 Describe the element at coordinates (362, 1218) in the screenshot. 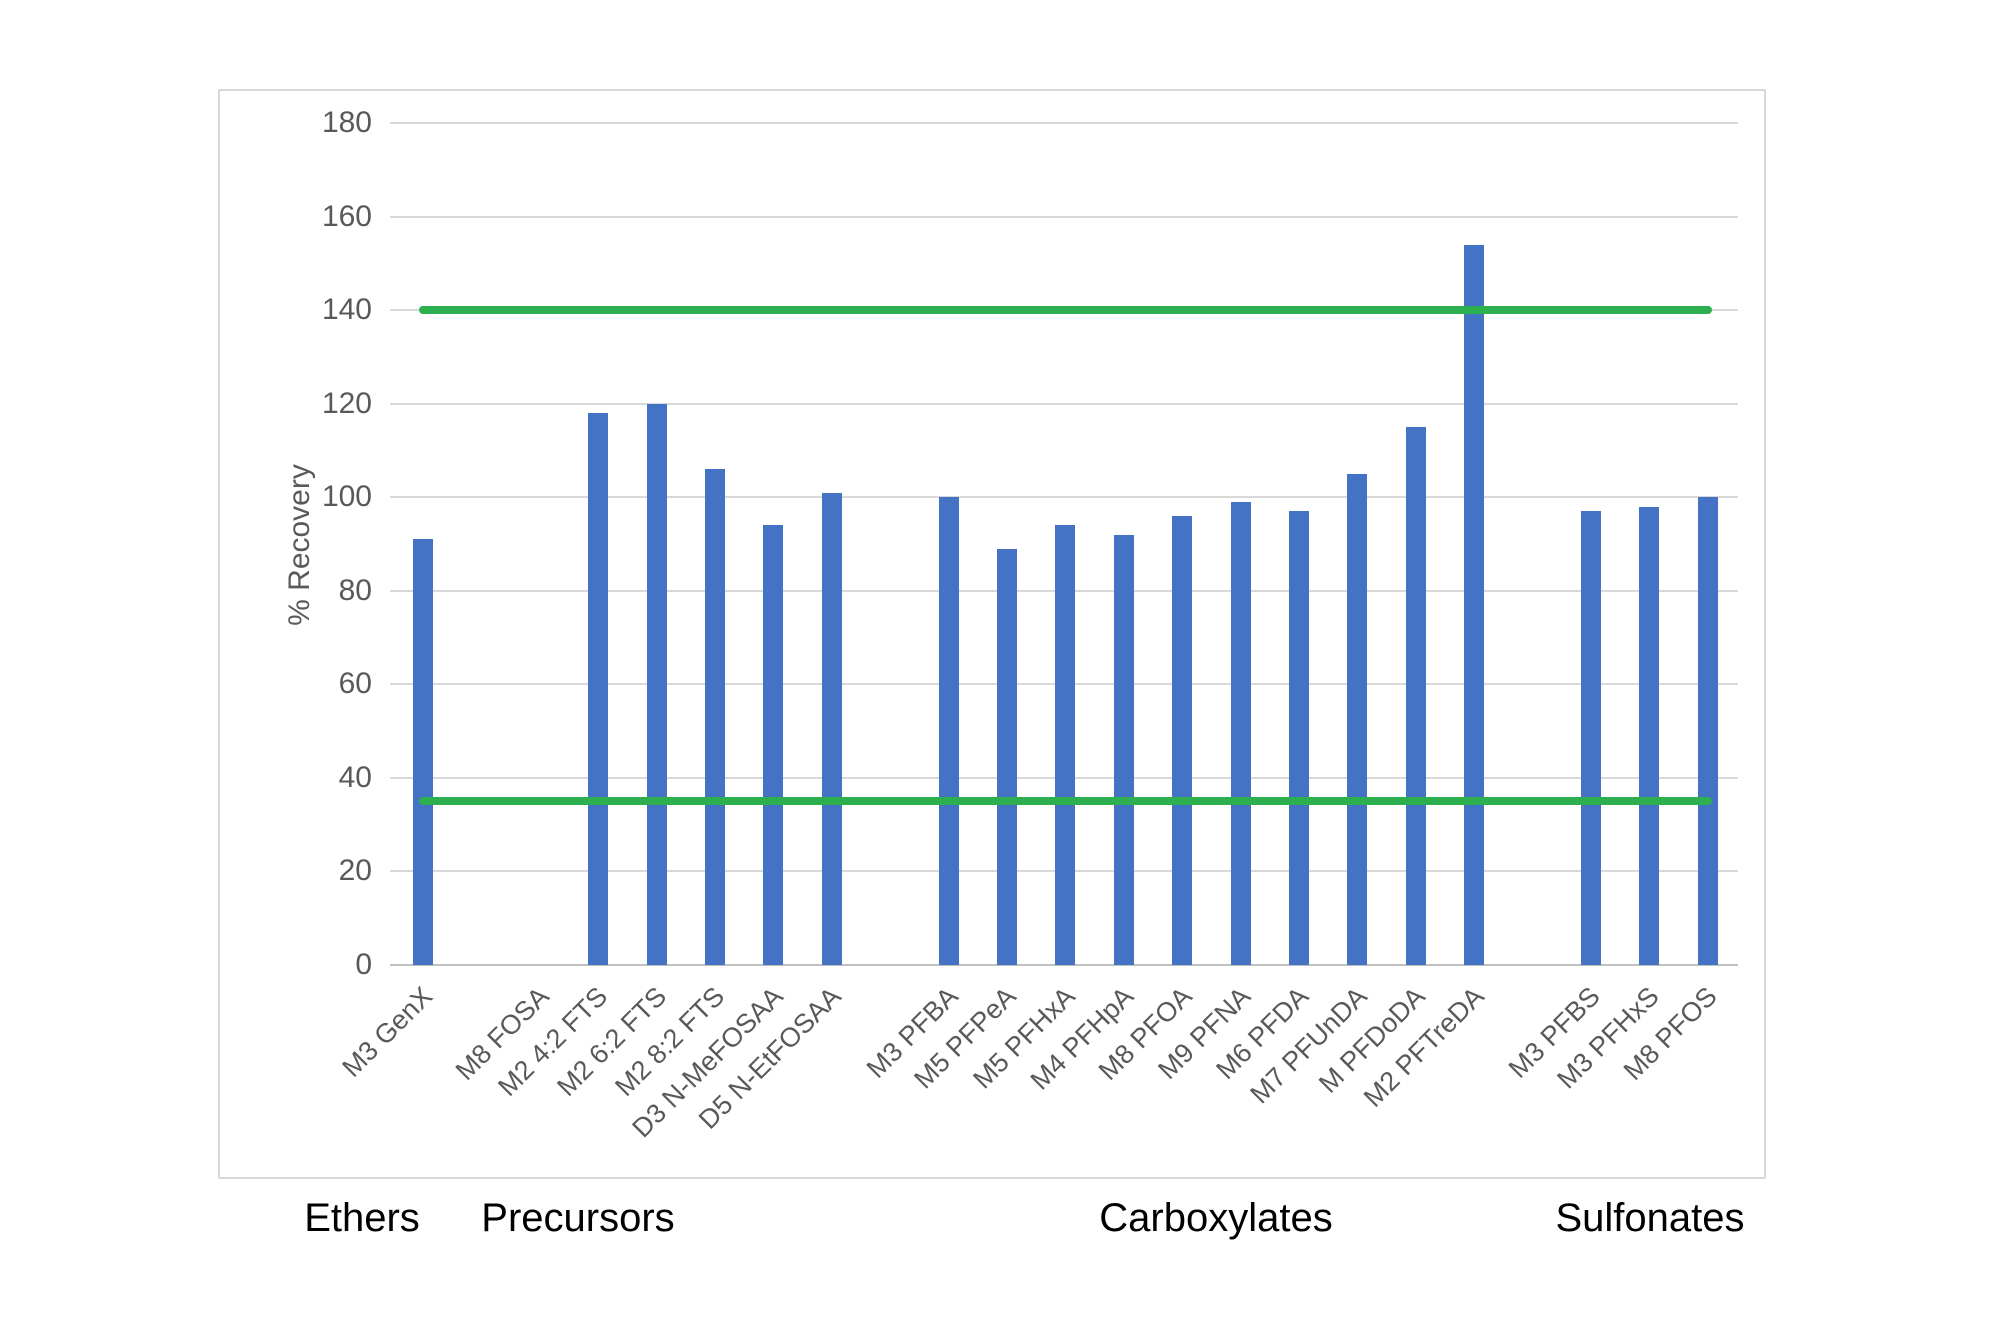

I see `group-label-ethers: Ethers` at that location.